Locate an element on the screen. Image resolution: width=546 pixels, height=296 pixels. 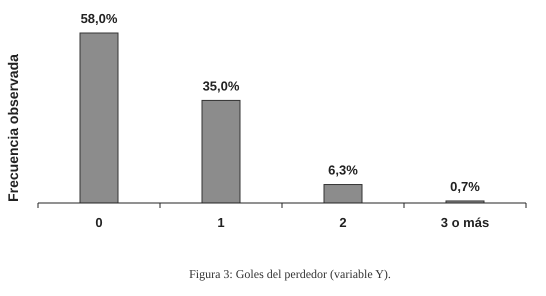
text: Figura 3: Goles del perdedor (variable Y). is located at coordinates (290, 274).